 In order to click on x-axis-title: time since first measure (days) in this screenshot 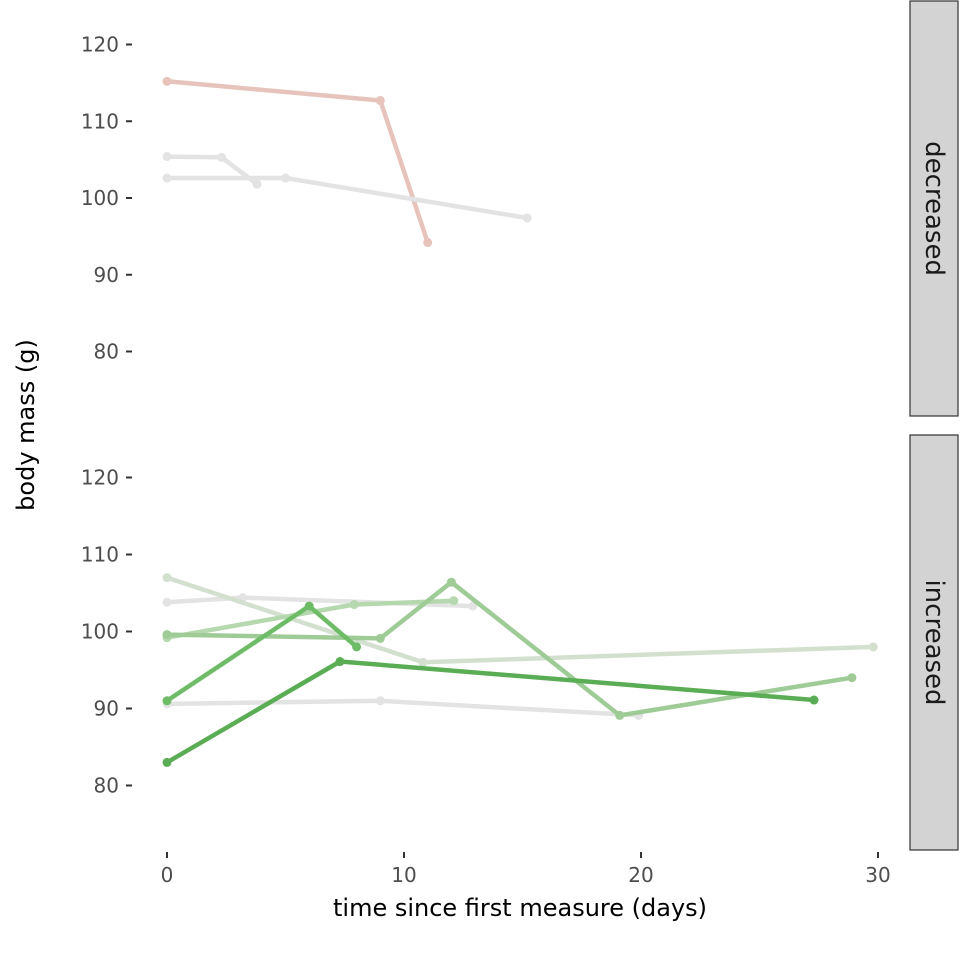, I will do `click(520, 908)`.